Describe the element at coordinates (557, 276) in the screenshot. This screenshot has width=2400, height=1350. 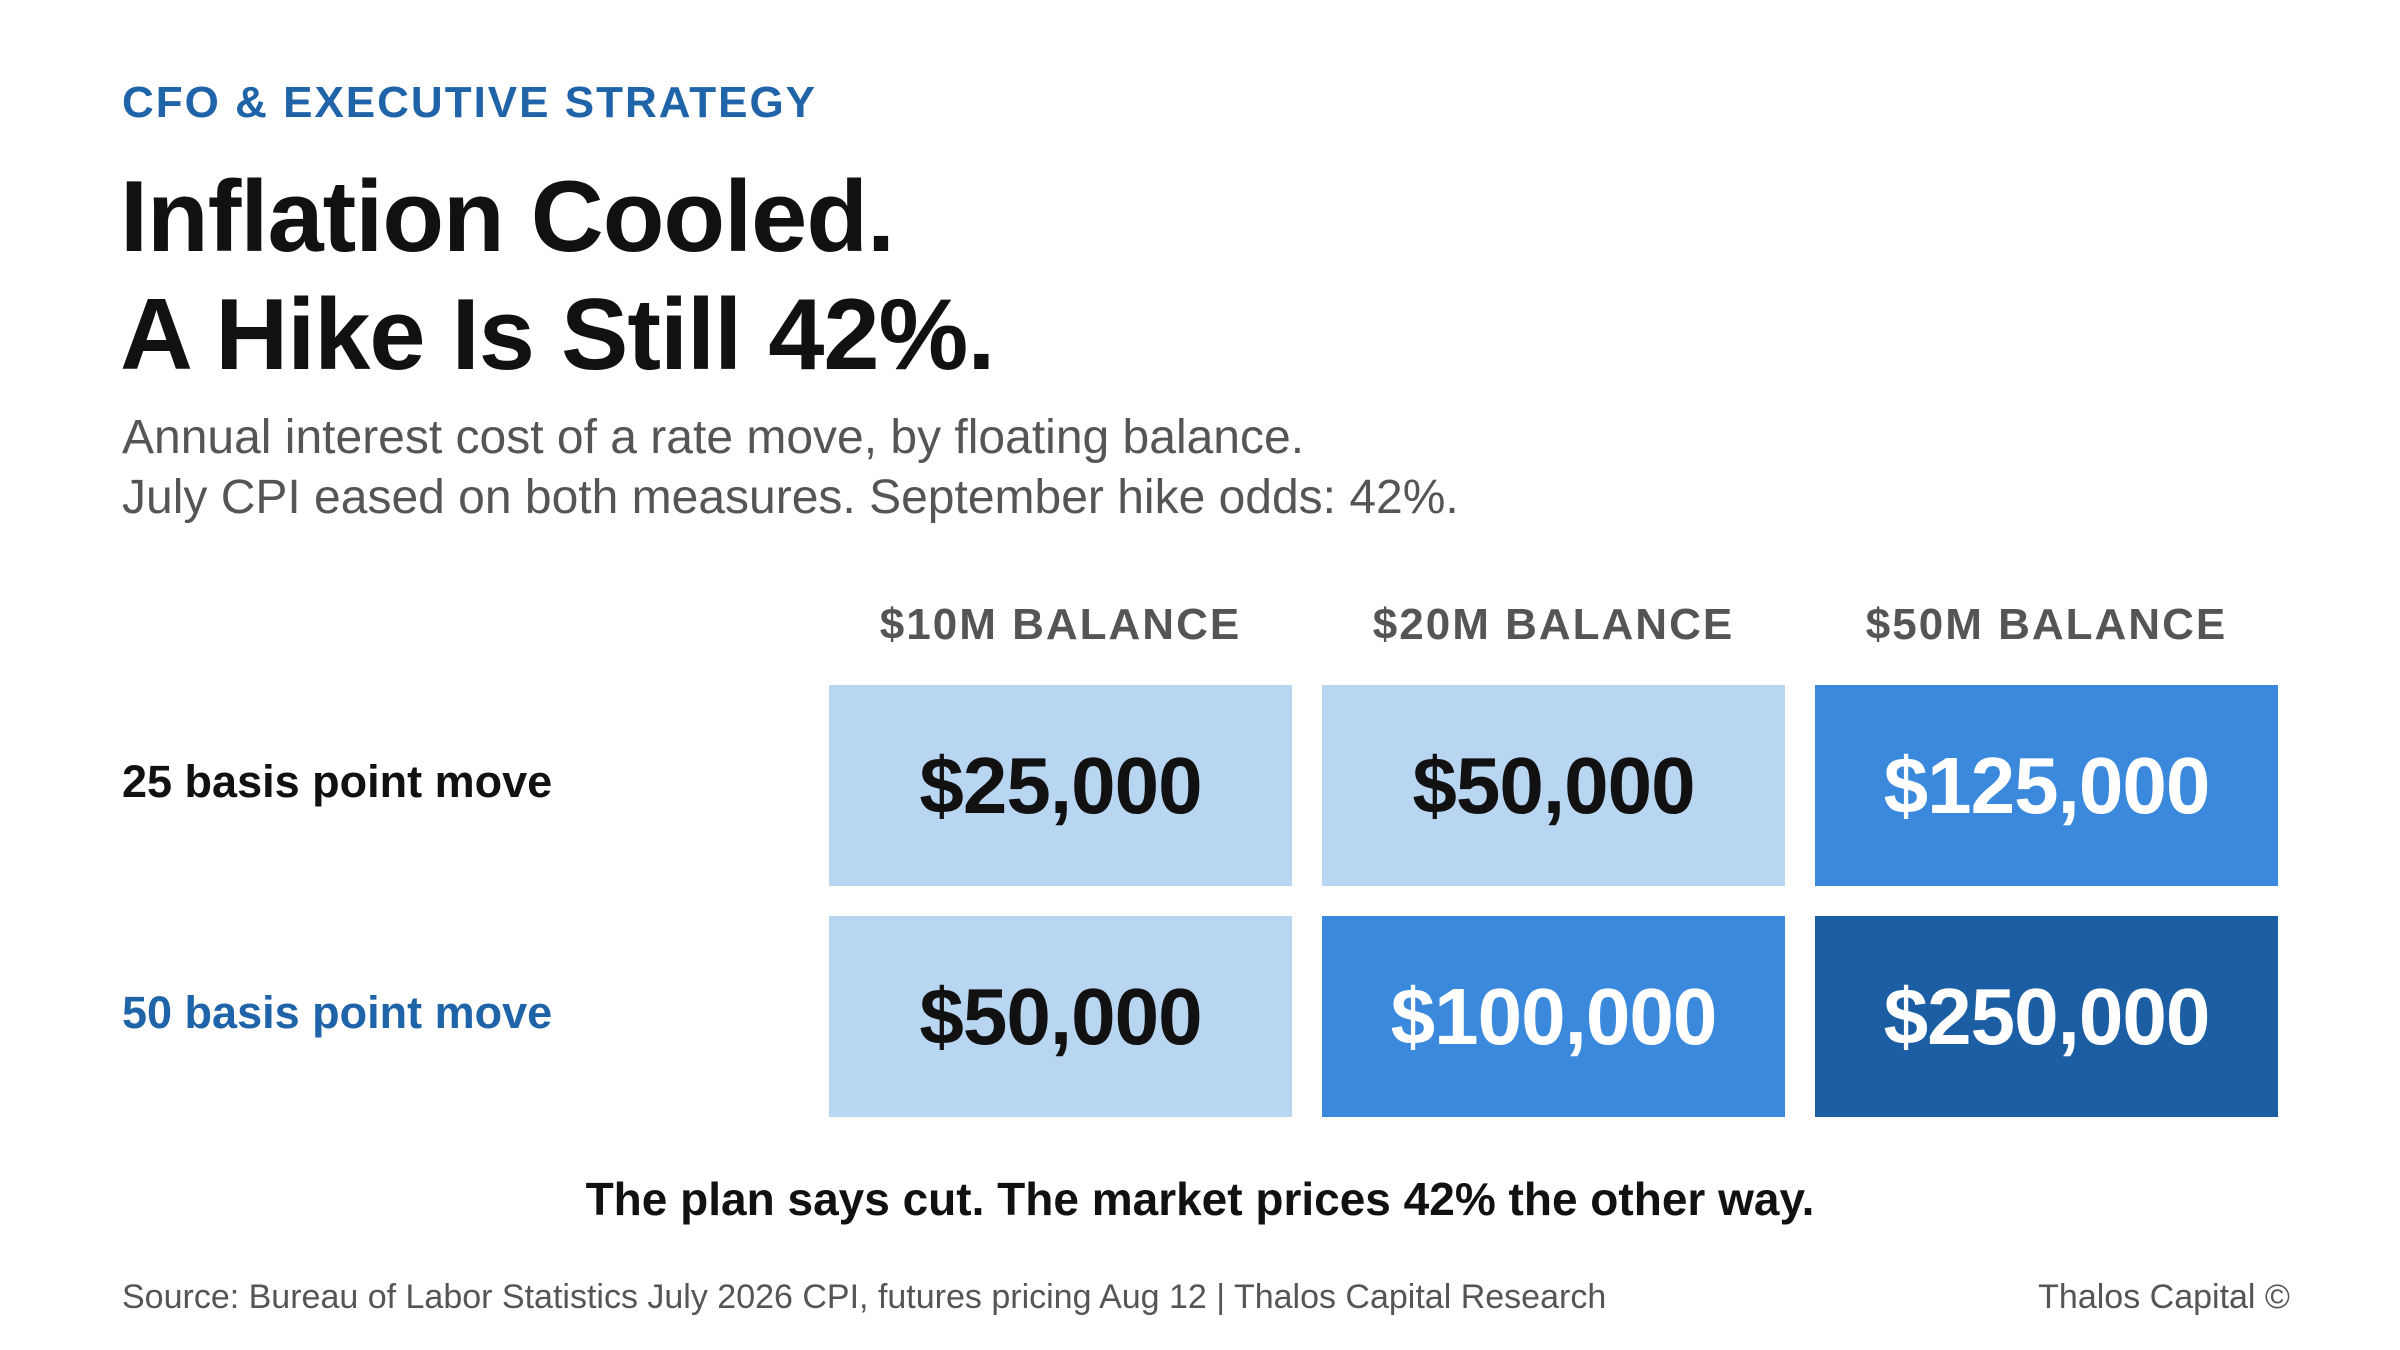
I see `page-title: Inflation Cooled. A Hike Is Still 42%.` at that location.